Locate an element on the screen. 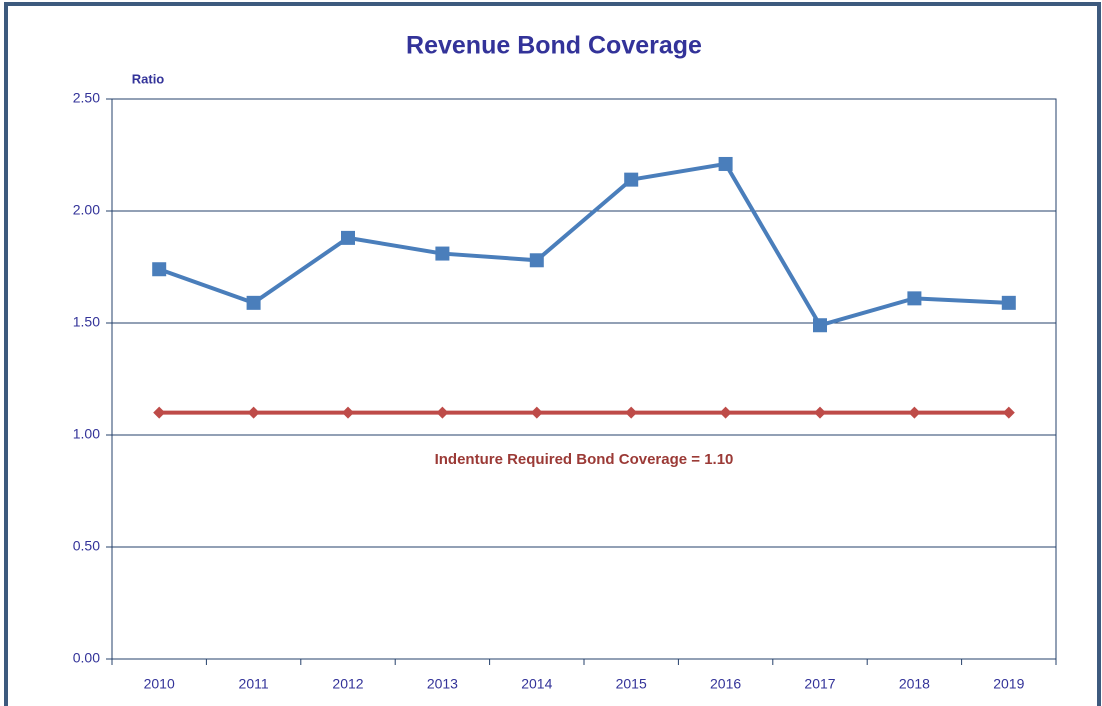 This screenshot has width=1102, height=706. y-tick-label: 1.00 is located at coordinates (86, 434).